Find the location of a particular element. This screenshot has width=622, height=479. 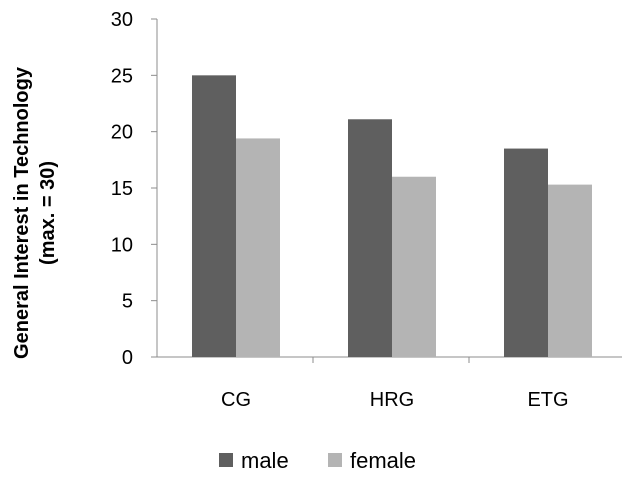

y-tick-label: 0 is located at coordinates (127, 358).